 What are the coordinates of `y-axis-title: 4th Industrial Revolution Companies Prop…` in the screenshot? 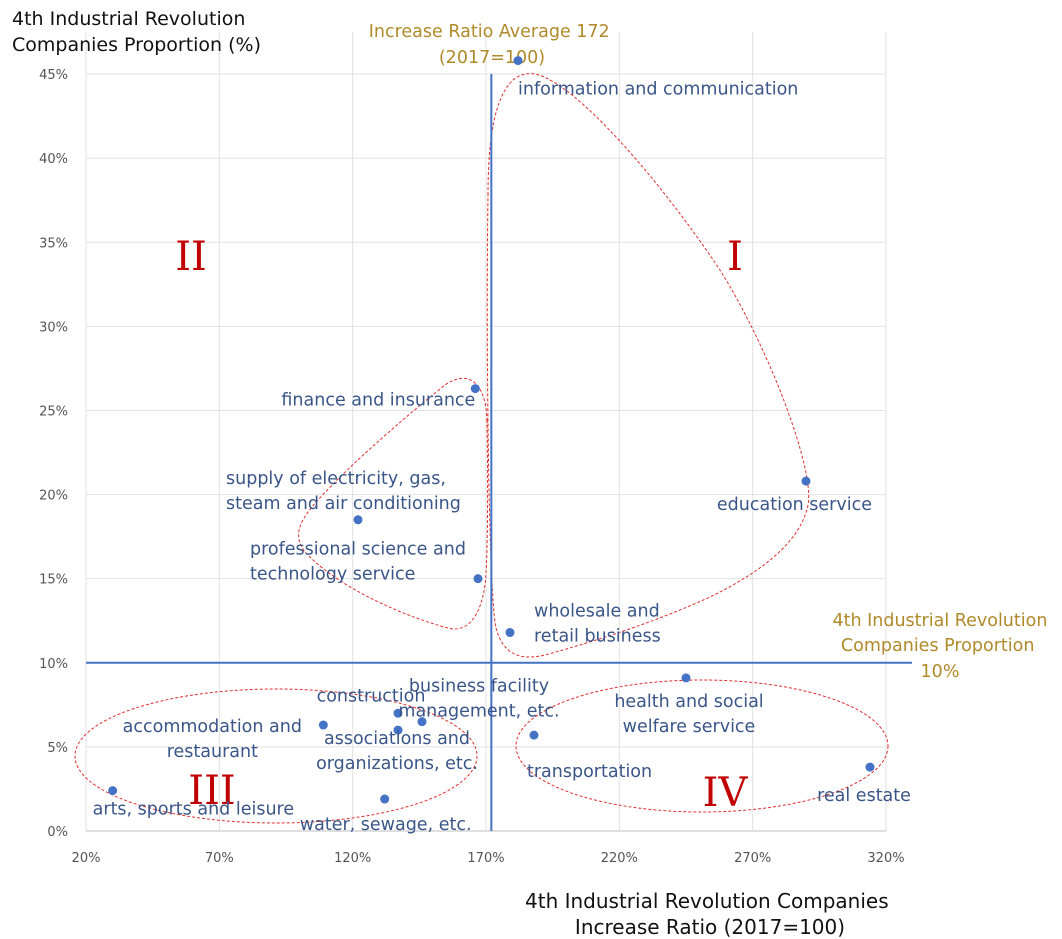 It's located at (136, 32).